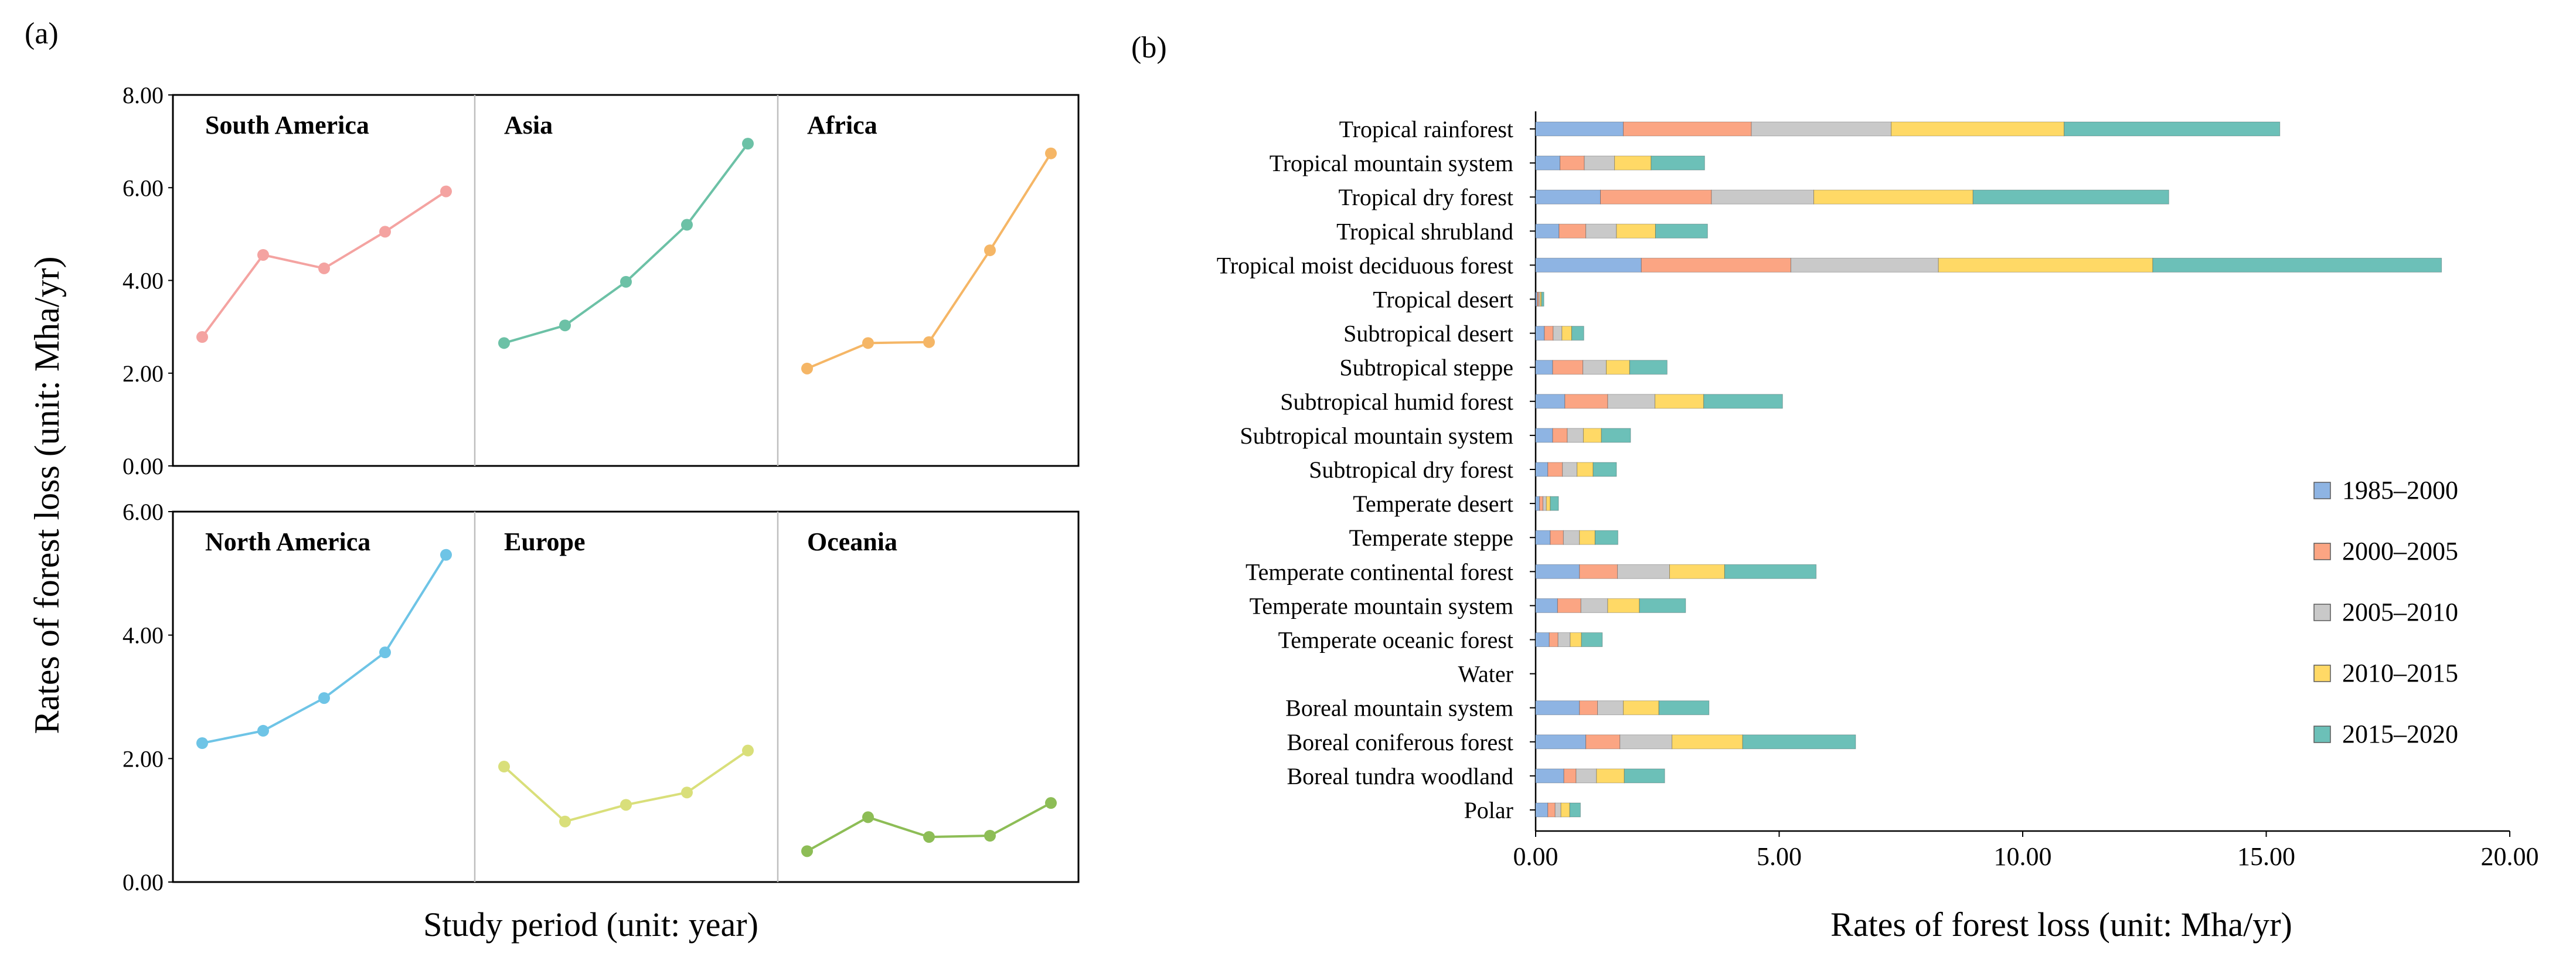 The width and height of the screenshot is (2576, 967). I want to click on bar-segment-tropical-rainforest-2010-2015, so click(1978, 129).